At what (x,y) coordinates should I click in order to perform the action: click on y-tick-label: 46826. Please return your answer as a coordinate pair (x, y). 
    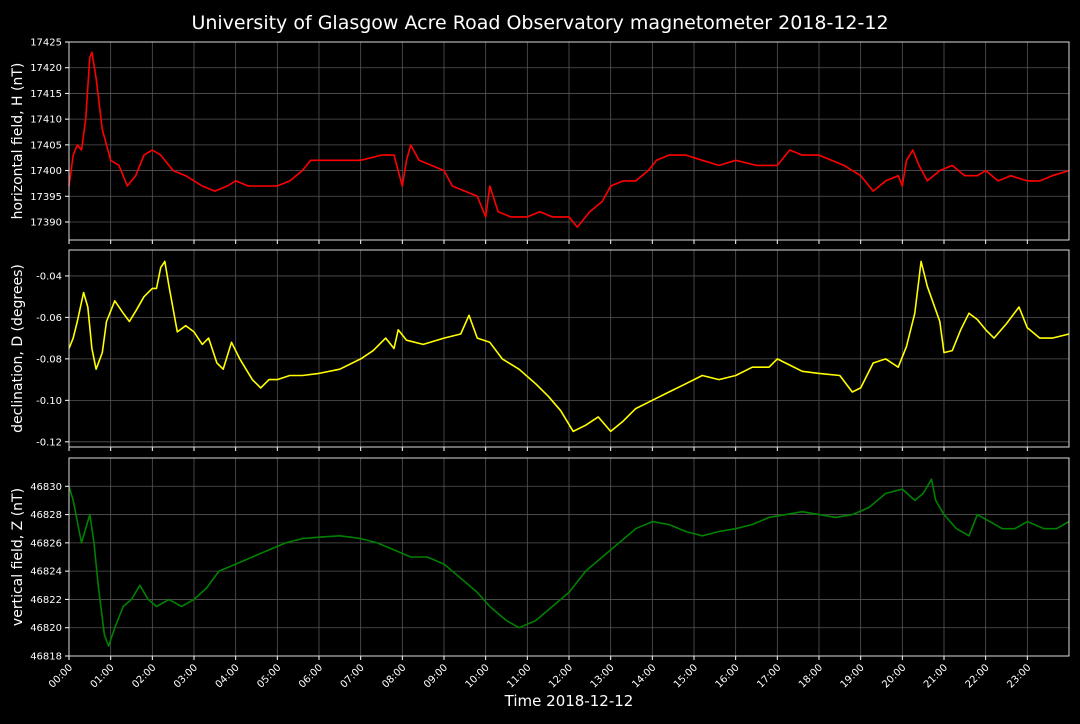
    Looking at the image, I should click on (46, 543).